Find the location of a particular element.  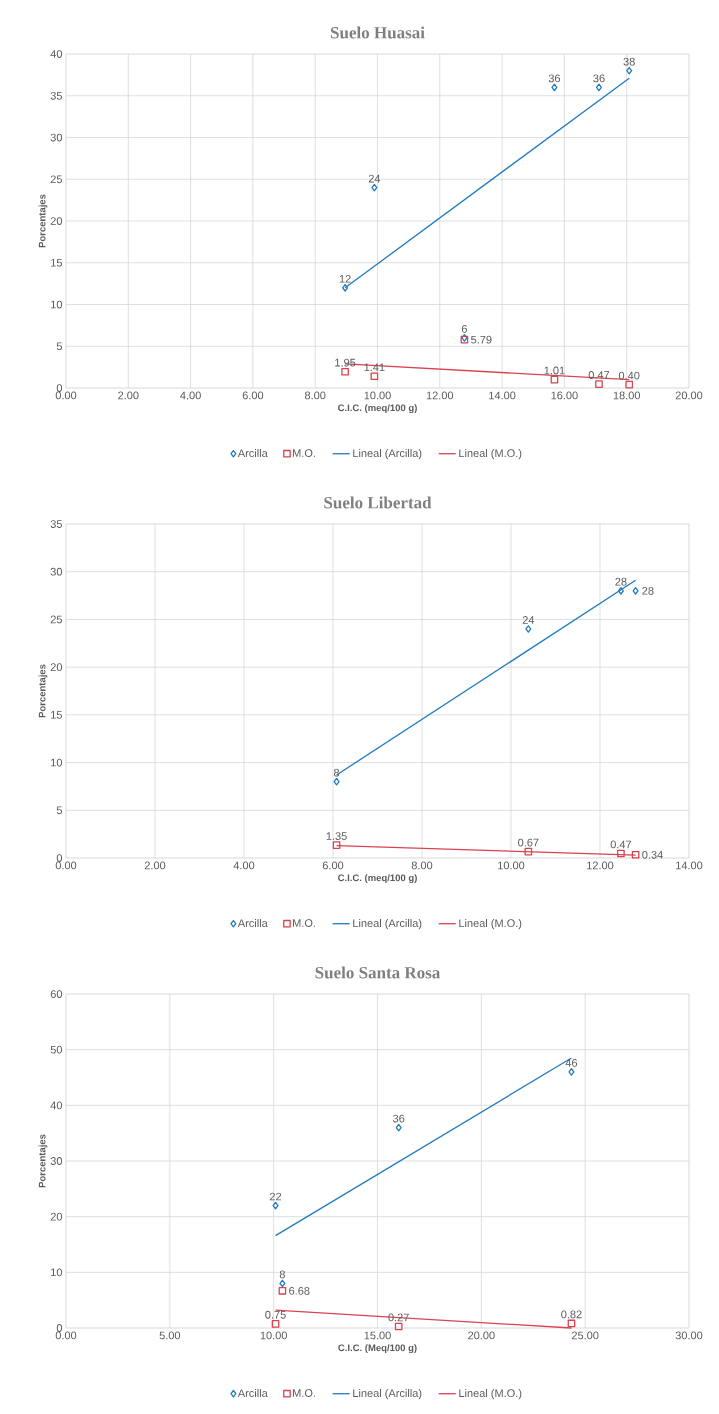

data-label: 1.35 is located at coordinates (336, 836).